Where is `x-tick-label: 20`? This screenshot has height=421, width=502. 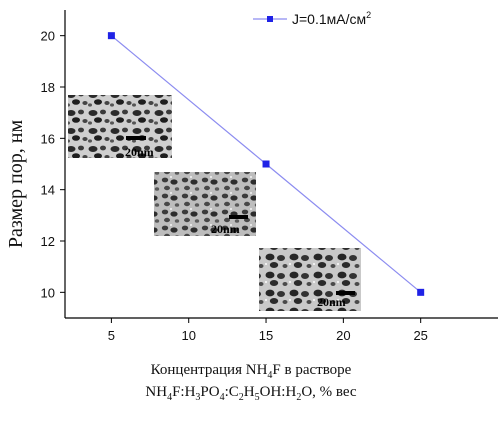 x-tick-label: 20 is located at coordinates (343, 335).